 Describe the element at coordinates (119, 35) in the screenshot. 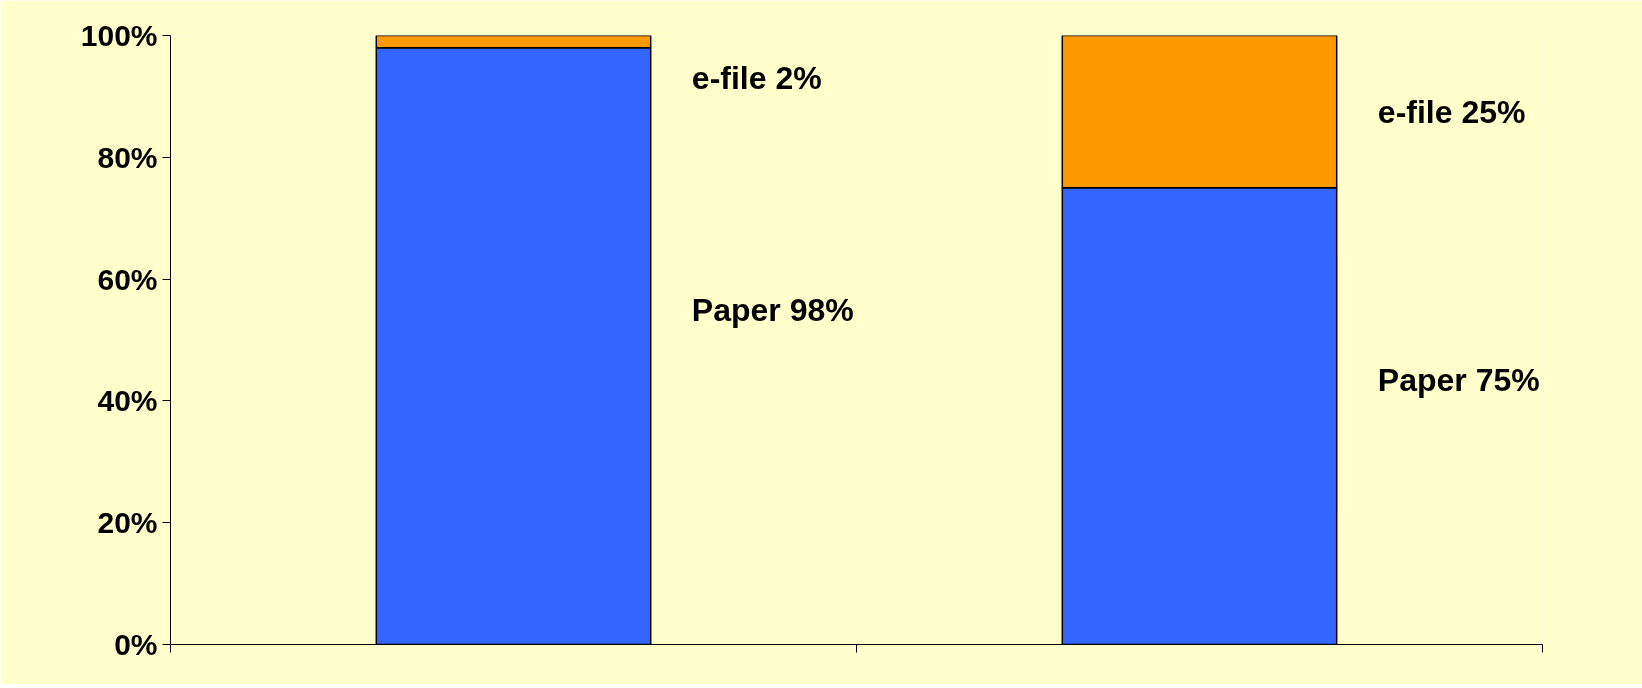

I see `y-tick-label: 100%` at that location.